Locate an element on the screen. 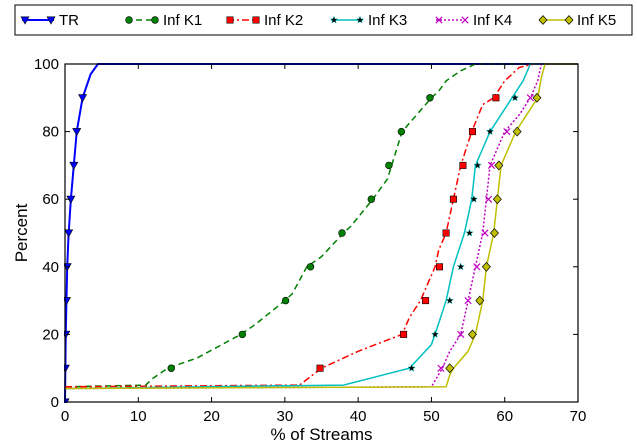 The image size is (637, 447). legend-item: Inf K2 is located at coordinates (264, 20).